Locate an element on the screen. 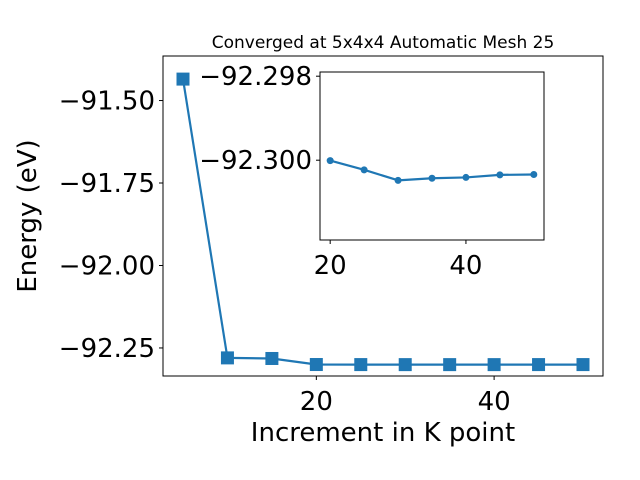 Image resolution: width=640 pixels, height=480 pixels. inset-plot-frame is located at coordinates (432, 156).